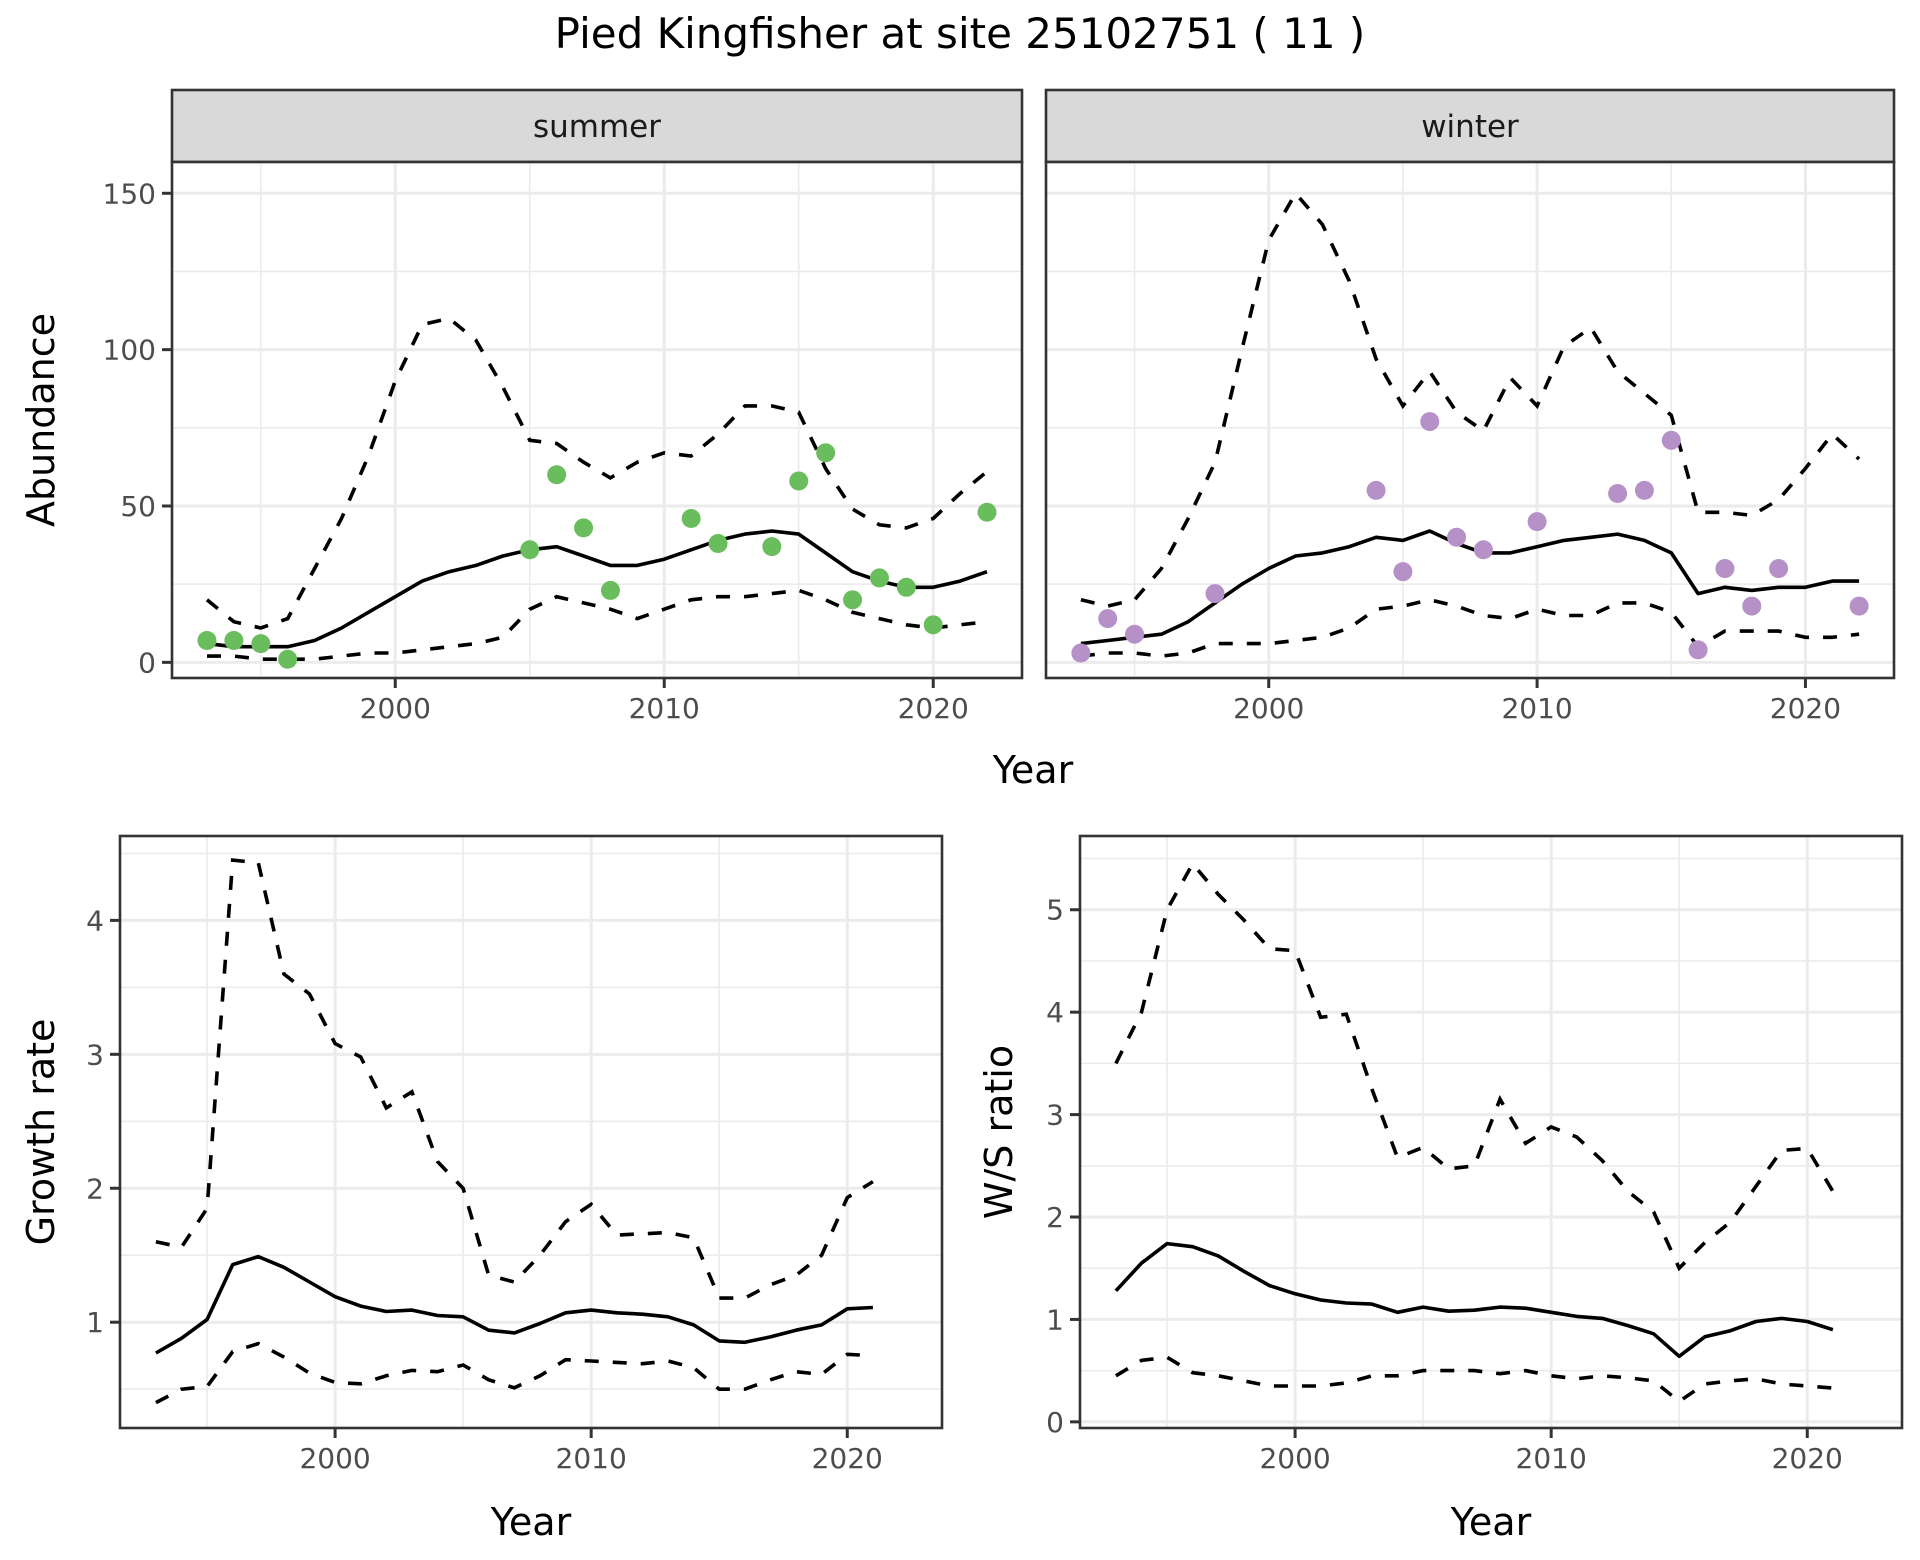  I want to click on summer-x-tick-label: 2010, so click(664, 708).